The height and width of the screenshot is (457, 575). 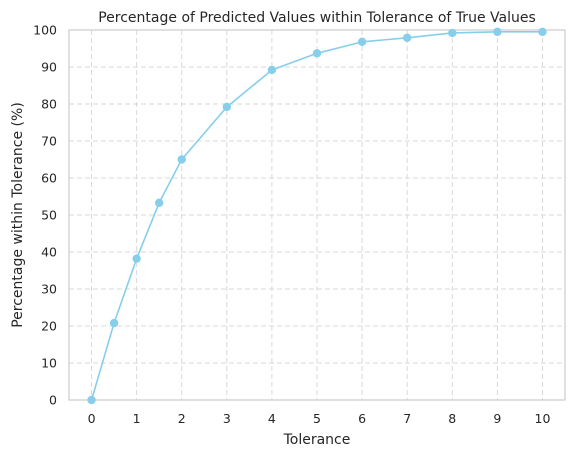 I want to click on y-tick-label: 80, so click(x=49, y=104).